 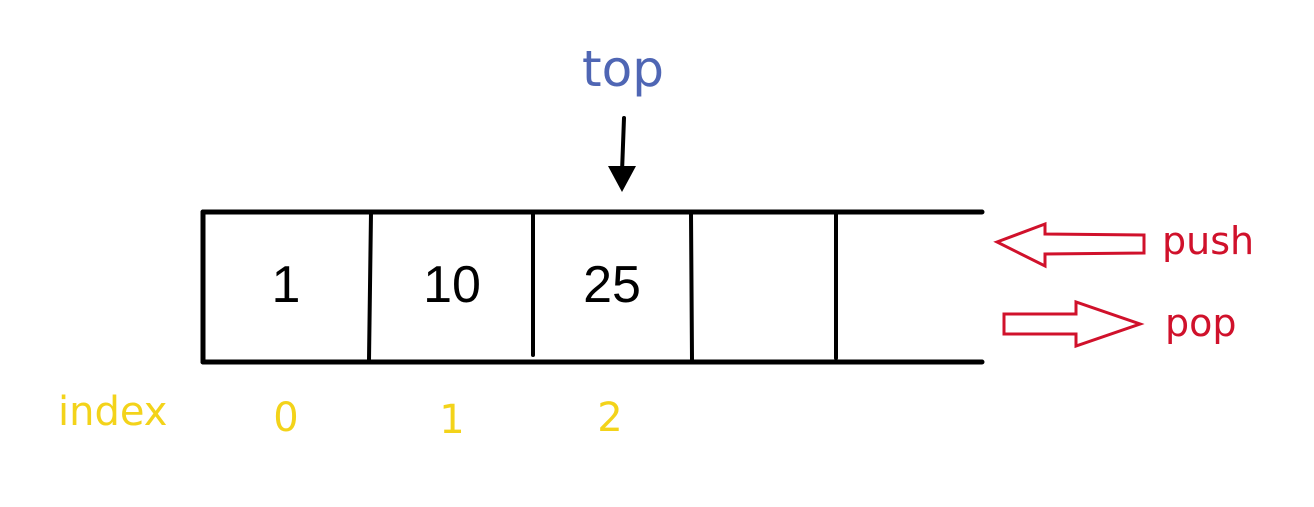 I want to click on cell-value-0: 1, so click(x=286, y=285).